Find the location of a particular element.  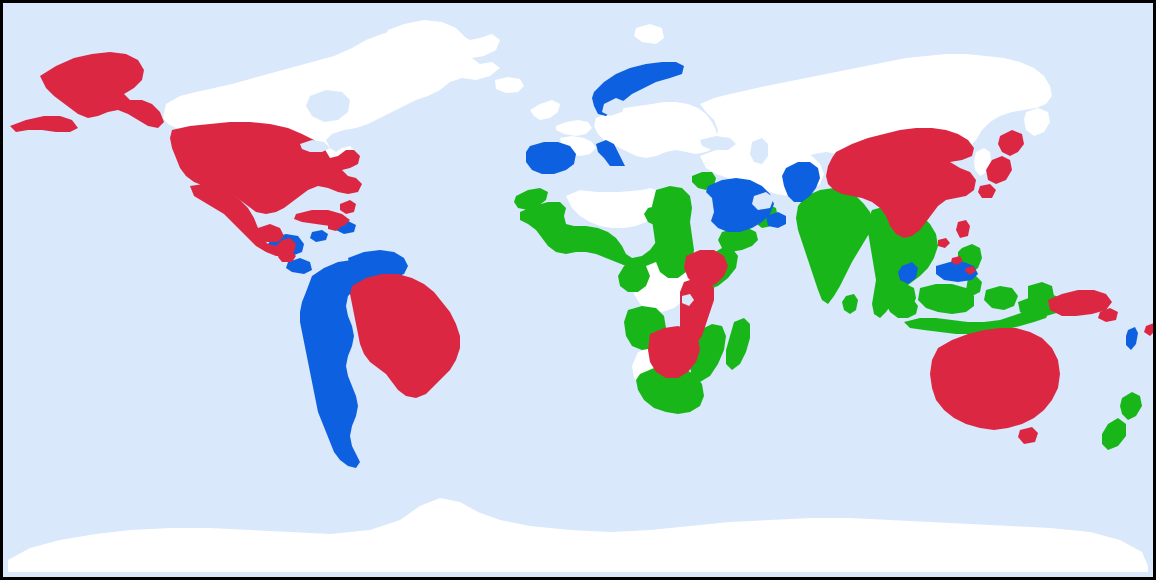

sea-red-sea is located at coordinates (704, 209).